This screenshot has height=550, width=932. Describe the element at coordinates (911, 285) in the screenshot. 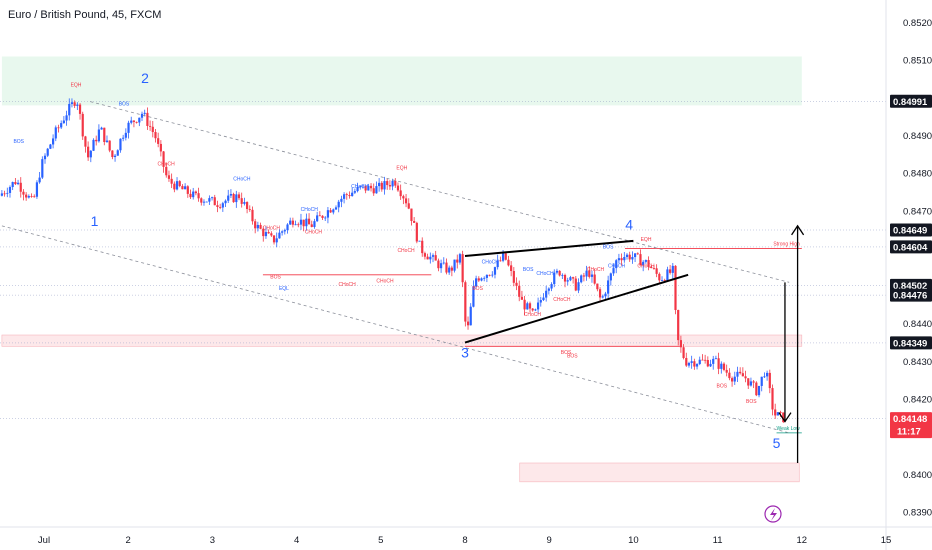

I see `tag-price-4: 0.84502` at that location.